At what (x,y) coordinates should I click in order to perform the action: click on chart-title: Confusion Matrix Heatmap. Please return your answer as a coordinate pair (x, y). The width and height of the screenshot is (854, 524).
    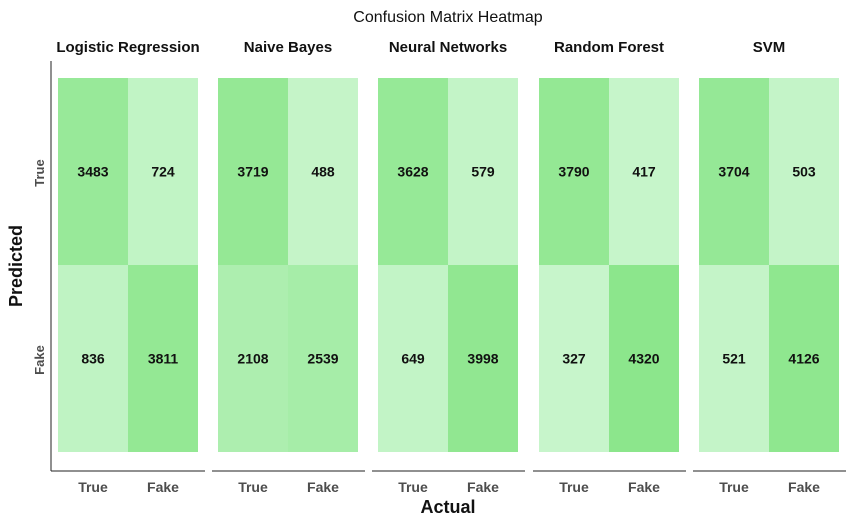
    Looking at the image, I should click on (448, 17).